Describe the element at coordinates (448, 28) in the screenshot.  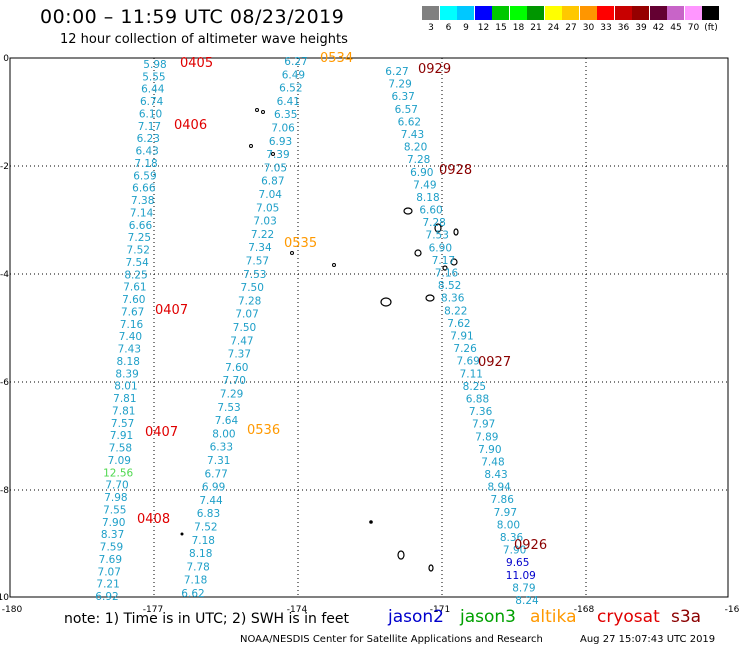
I see `legend-label: 6` at that location.